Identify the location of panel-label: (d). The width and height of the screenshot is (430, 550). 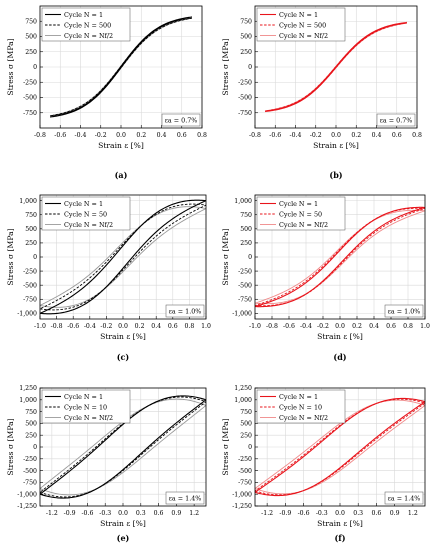
(339, 357).